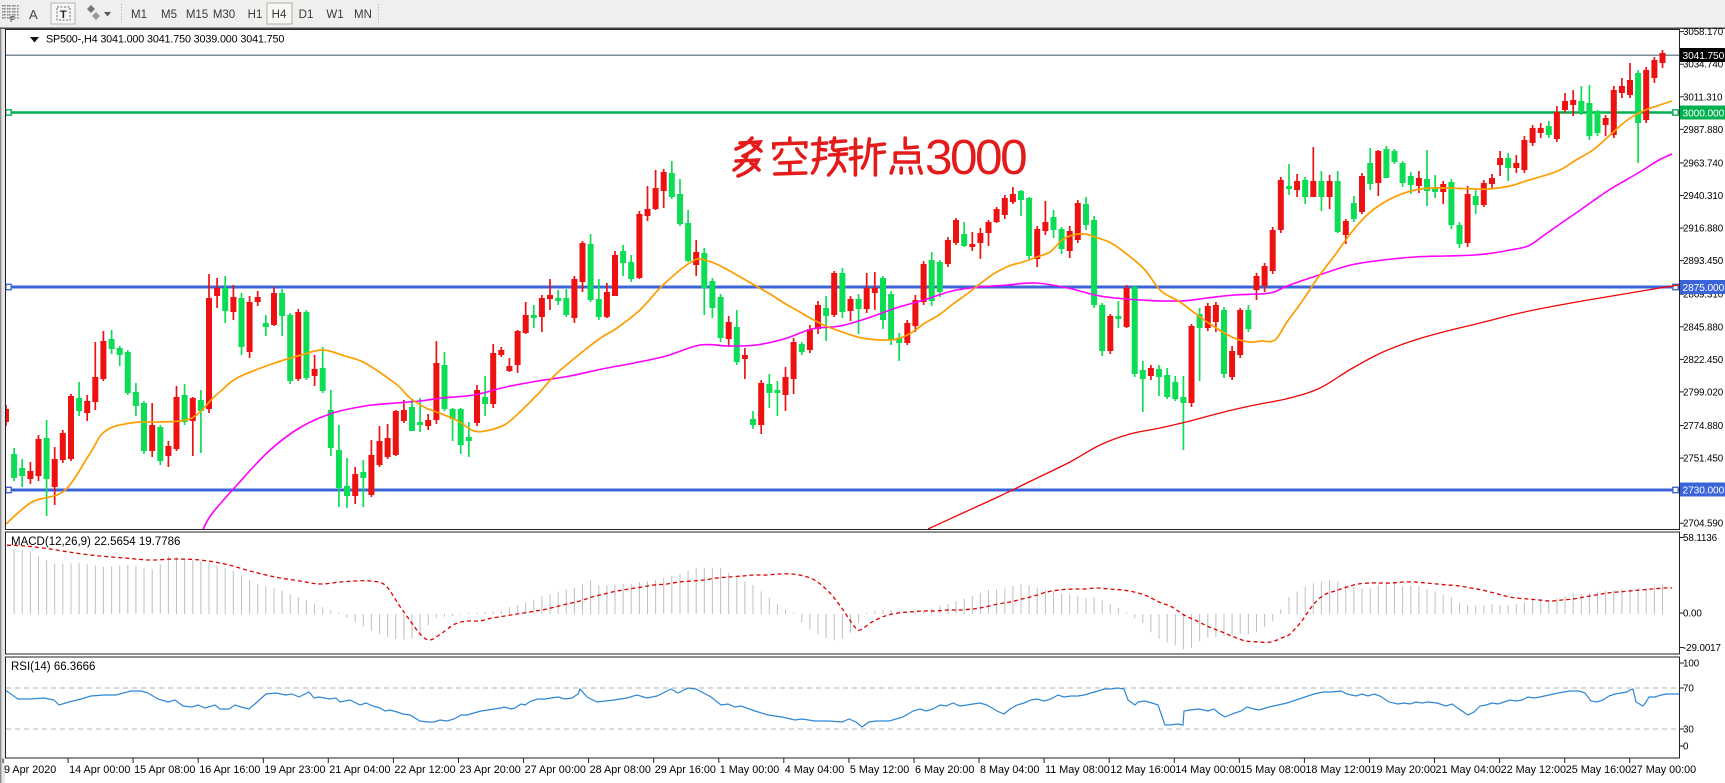  I want to click on svg-text: 15 May 08:00, so click(1272, 770).